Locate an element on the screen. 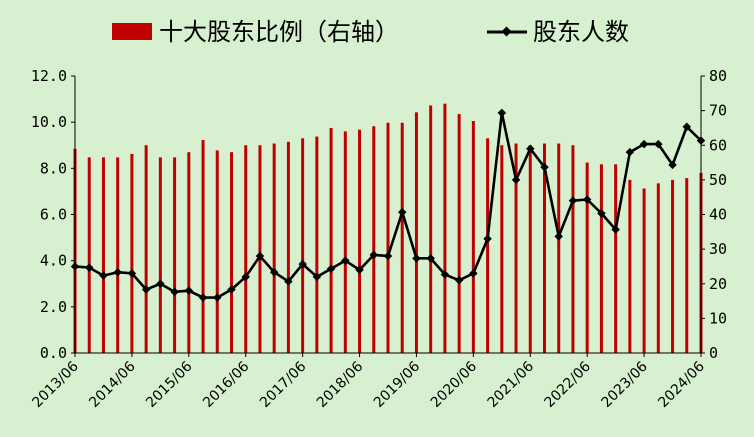  x-tick-label: 2017/06 is located at coordinates (283, 384).